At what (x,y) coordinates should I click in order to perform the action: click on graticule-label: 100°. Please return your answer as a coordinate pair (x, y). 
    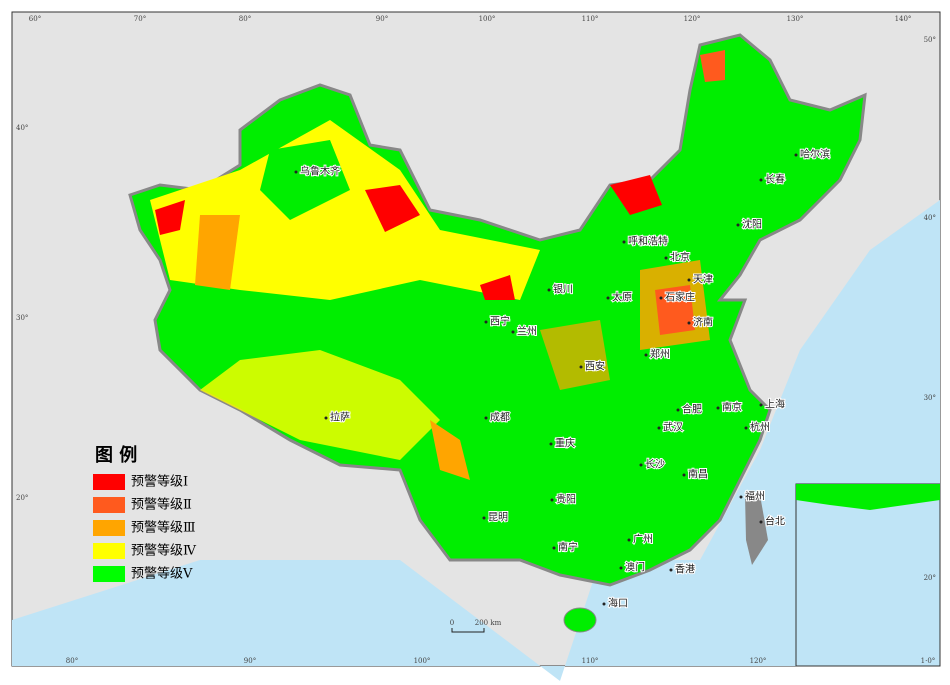
    Looking at the image, I should click on (422, 661).